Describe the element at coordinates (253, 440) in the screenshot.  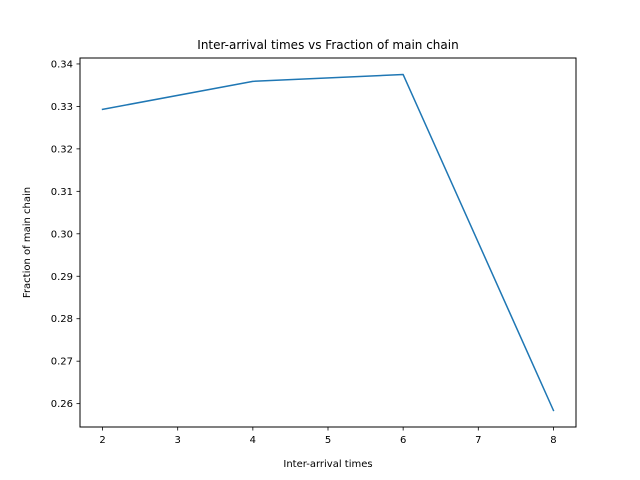
I see `x-tick-label: 4` at that location.